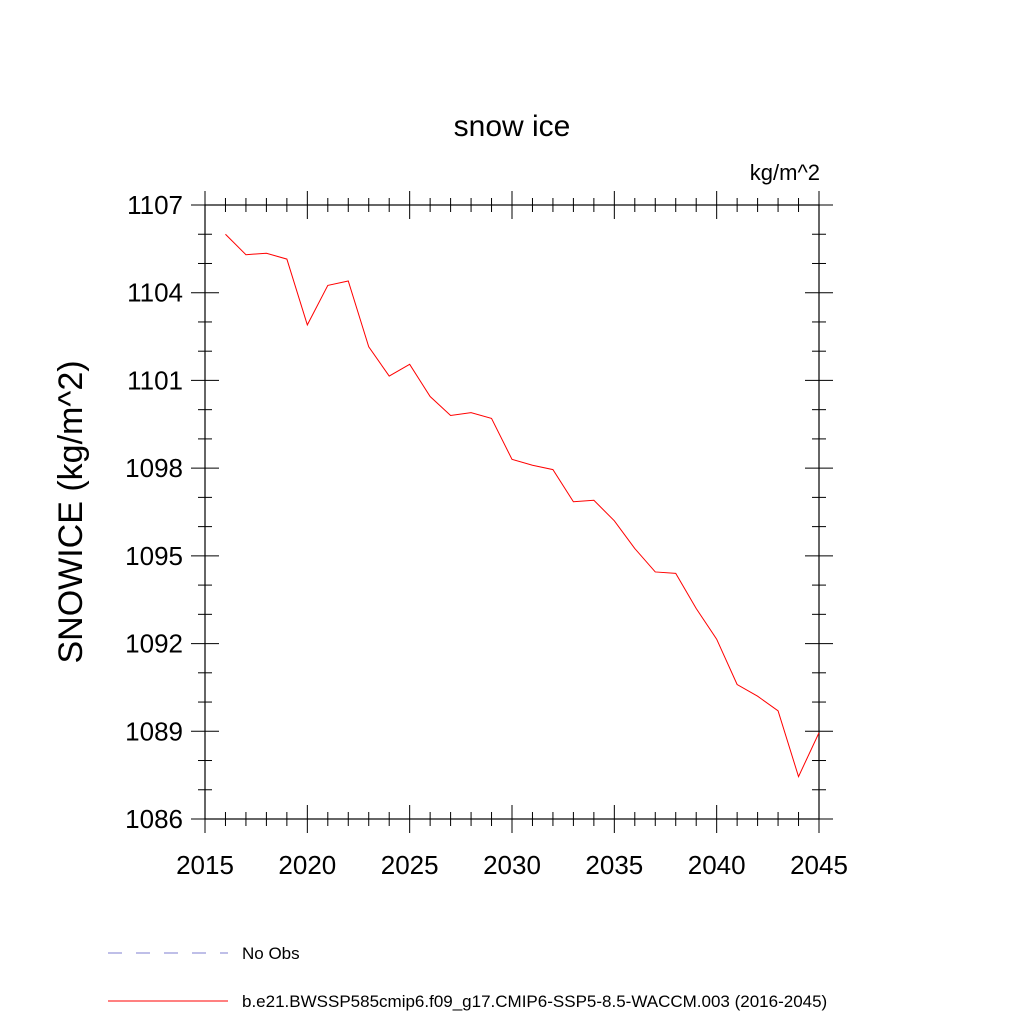 The height and width of the screenshot is (1024, 1024). I want to click on y-tick-label: 1095, so click(154, 556).